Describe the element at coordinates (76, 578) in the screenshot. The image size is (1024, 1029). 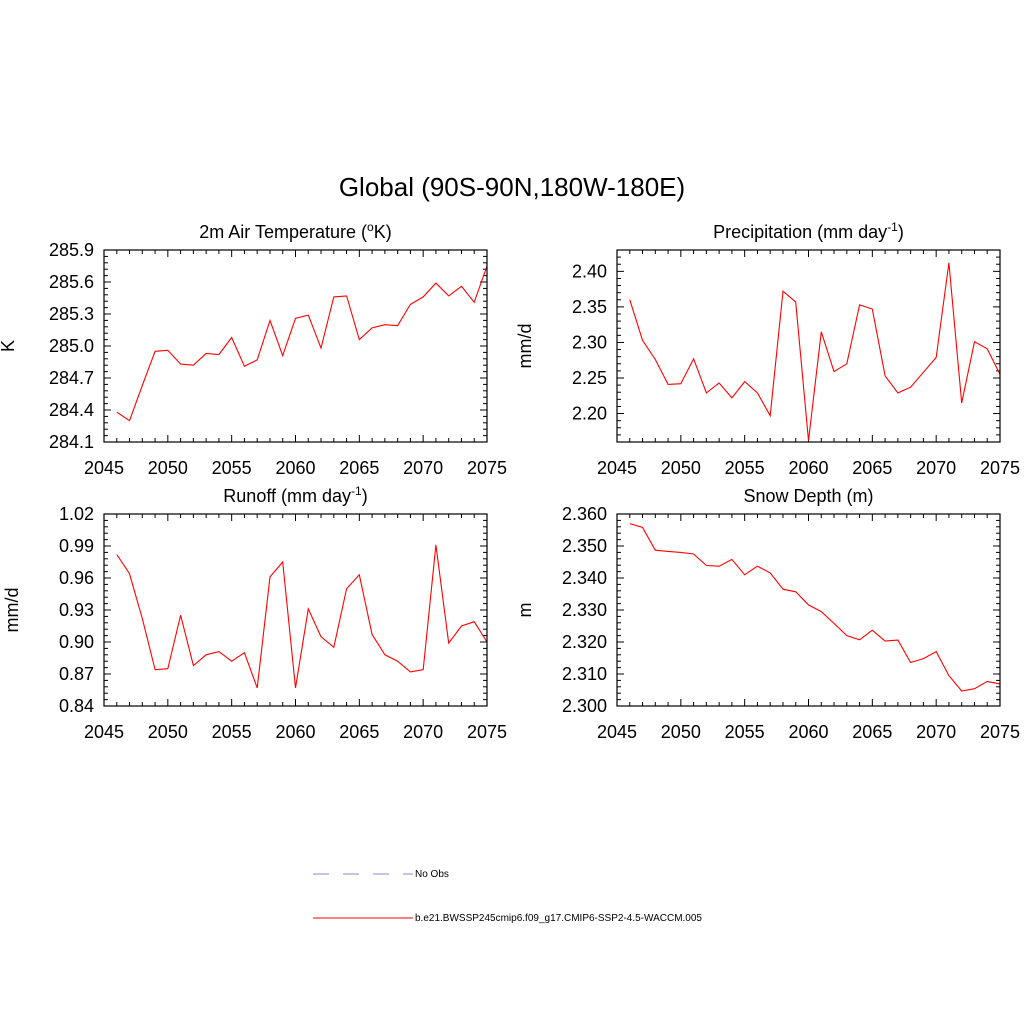
I see `y-tick-label: 0.96` at that location.